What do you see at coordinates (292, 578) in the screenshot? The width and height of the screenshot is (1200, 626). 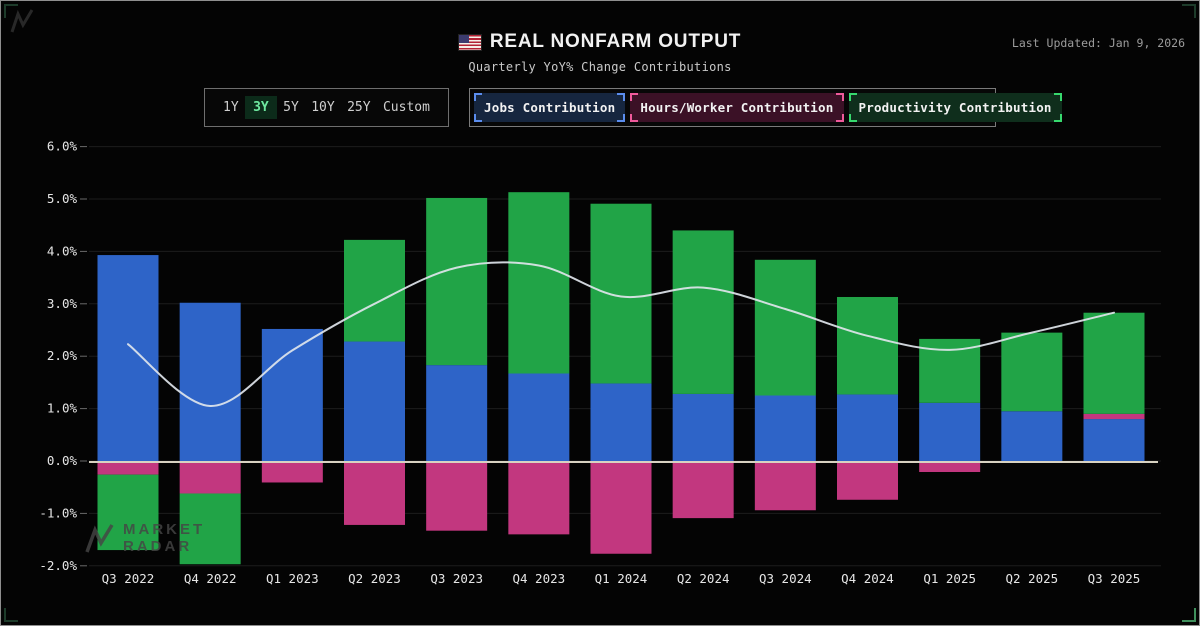 I see `x-axis-label: Q1 2023` at bounding box center [292, 578].